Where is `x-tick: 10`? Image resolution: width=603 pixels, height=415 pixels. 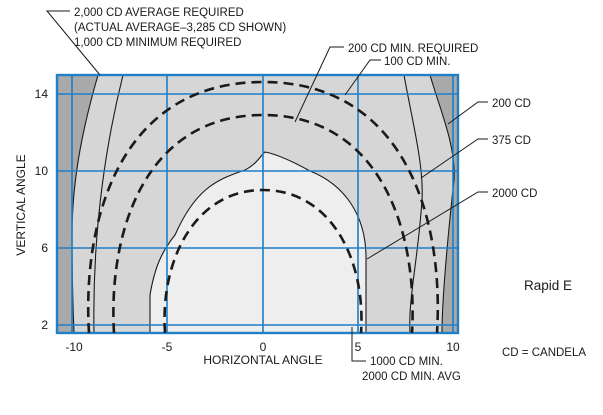 x-tick: 10 is located at coordinates (453, 347).